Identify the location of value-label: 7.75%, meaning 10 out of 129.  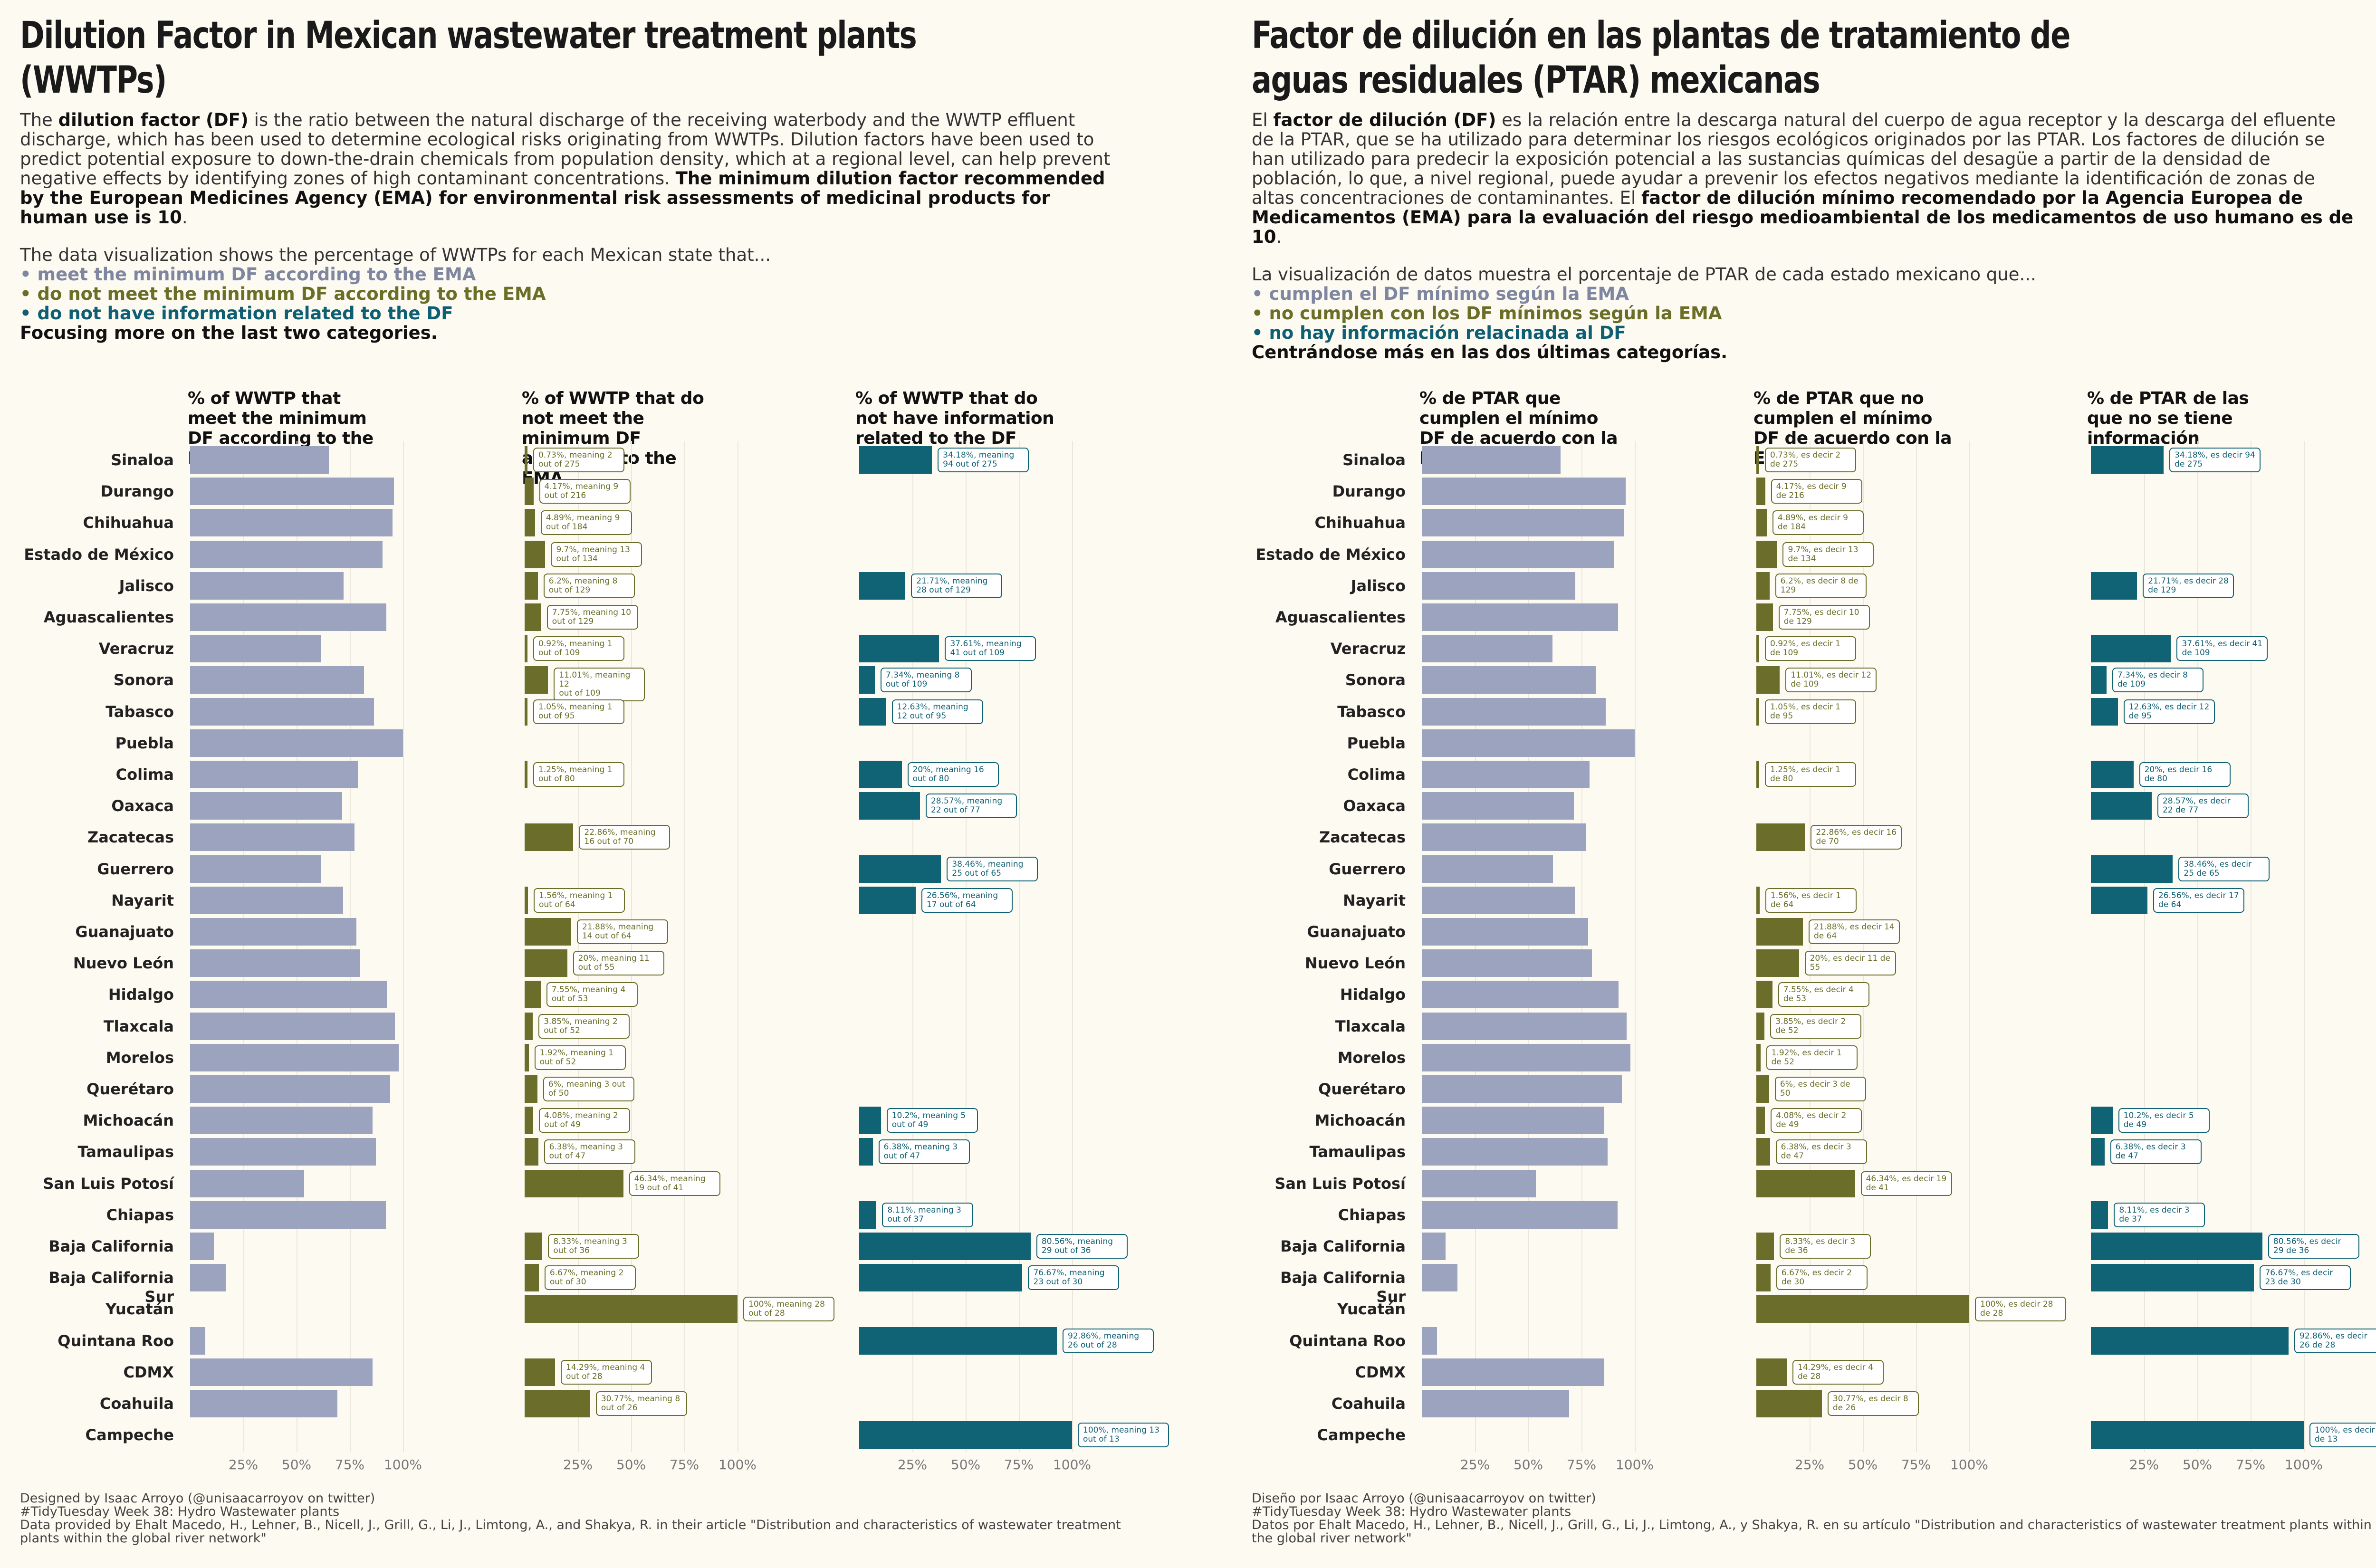
(592, 617).